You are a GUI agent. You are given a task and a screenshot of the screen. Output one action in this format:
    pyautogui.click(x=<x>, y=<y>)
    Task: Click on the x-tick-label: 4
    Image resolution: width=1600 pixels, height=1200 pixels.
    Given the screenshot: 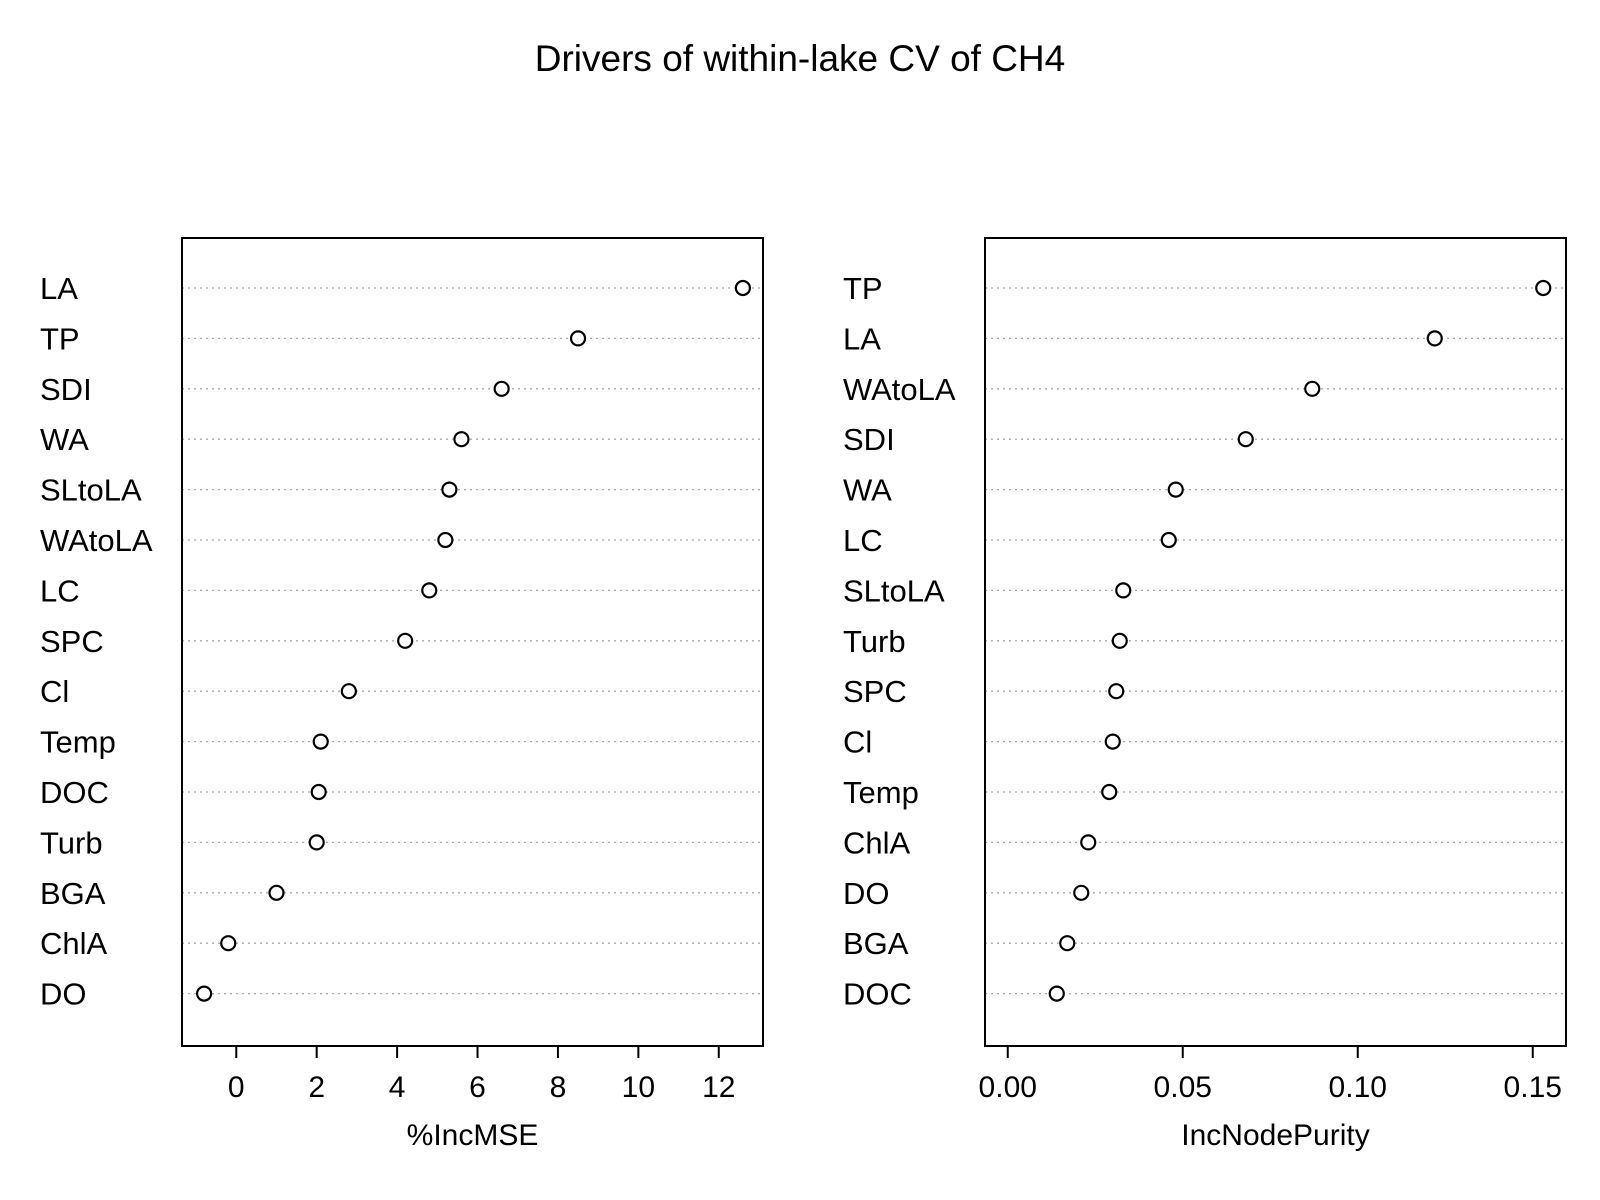 What is the action you would take?
    pyautogui.click(x=397, y=1087)
    